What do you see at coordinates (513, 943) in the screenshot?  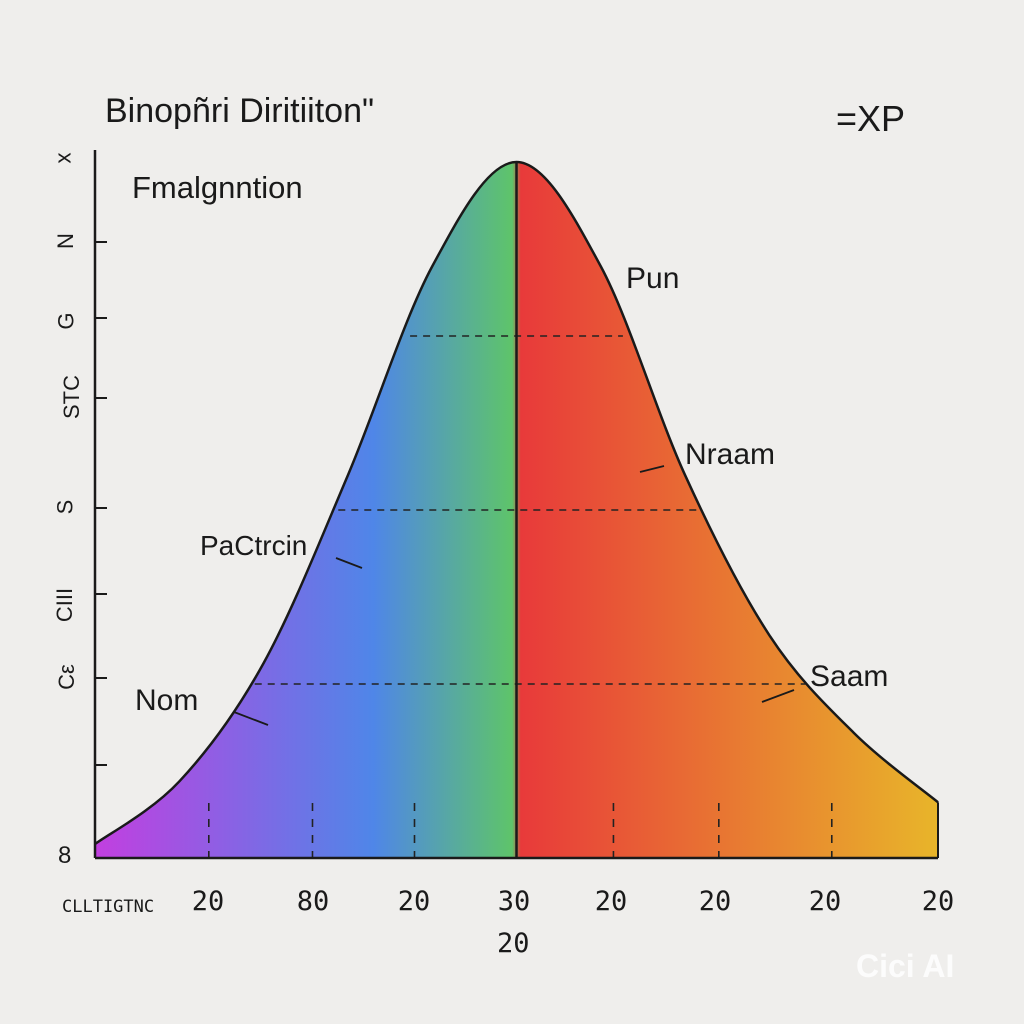 I see `x-extra-label: 20` at bounding box center [513, 943].